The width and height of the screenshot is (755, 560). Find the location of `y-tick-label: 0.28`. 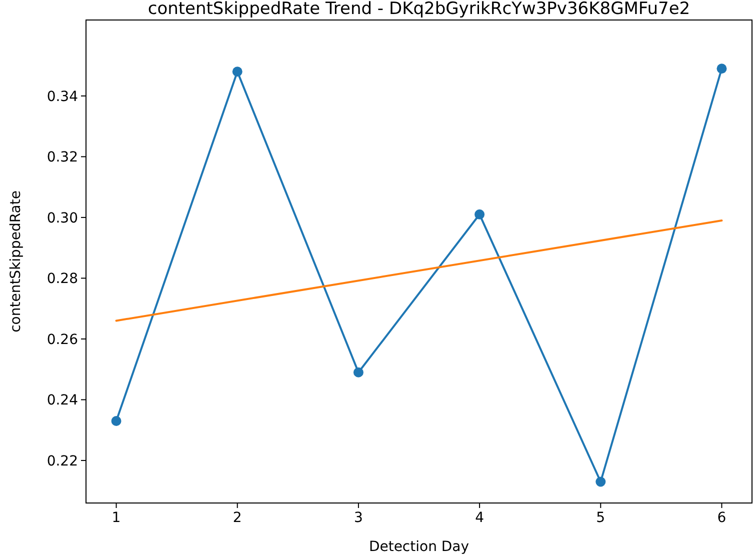

y-tick-label: 0.28 is located at coordinates (62, 279).